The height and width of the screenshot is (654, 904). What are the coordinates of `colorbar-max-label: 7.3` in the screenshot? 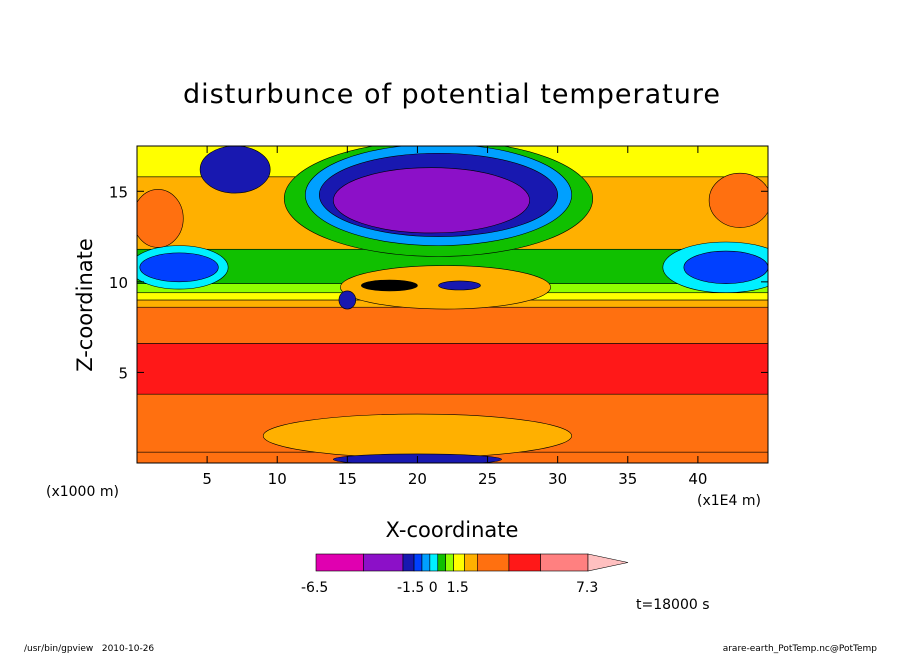 It's located at (587, 588).